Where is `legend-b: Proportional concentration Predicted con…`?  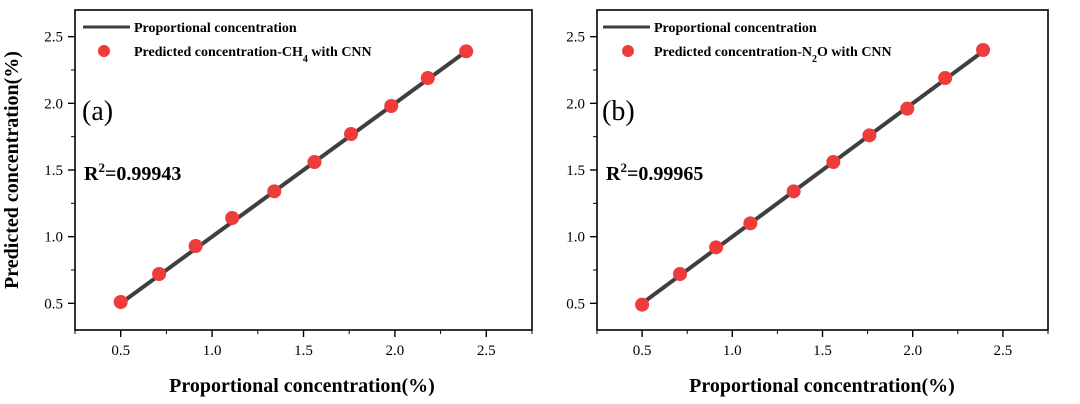
legend-b: Proportional concentration Predicted con… is located at coordinates (747, 43).